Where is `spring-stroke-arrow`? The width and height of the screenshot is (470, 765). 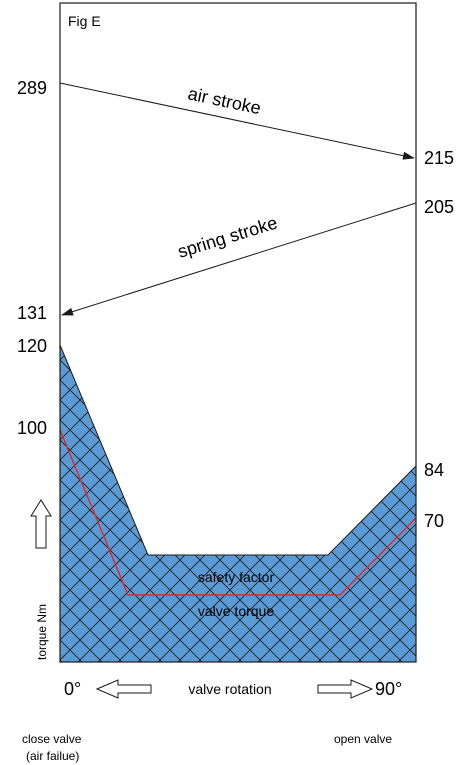 spring-stroke-arrow is located at coordinates (239, 259).